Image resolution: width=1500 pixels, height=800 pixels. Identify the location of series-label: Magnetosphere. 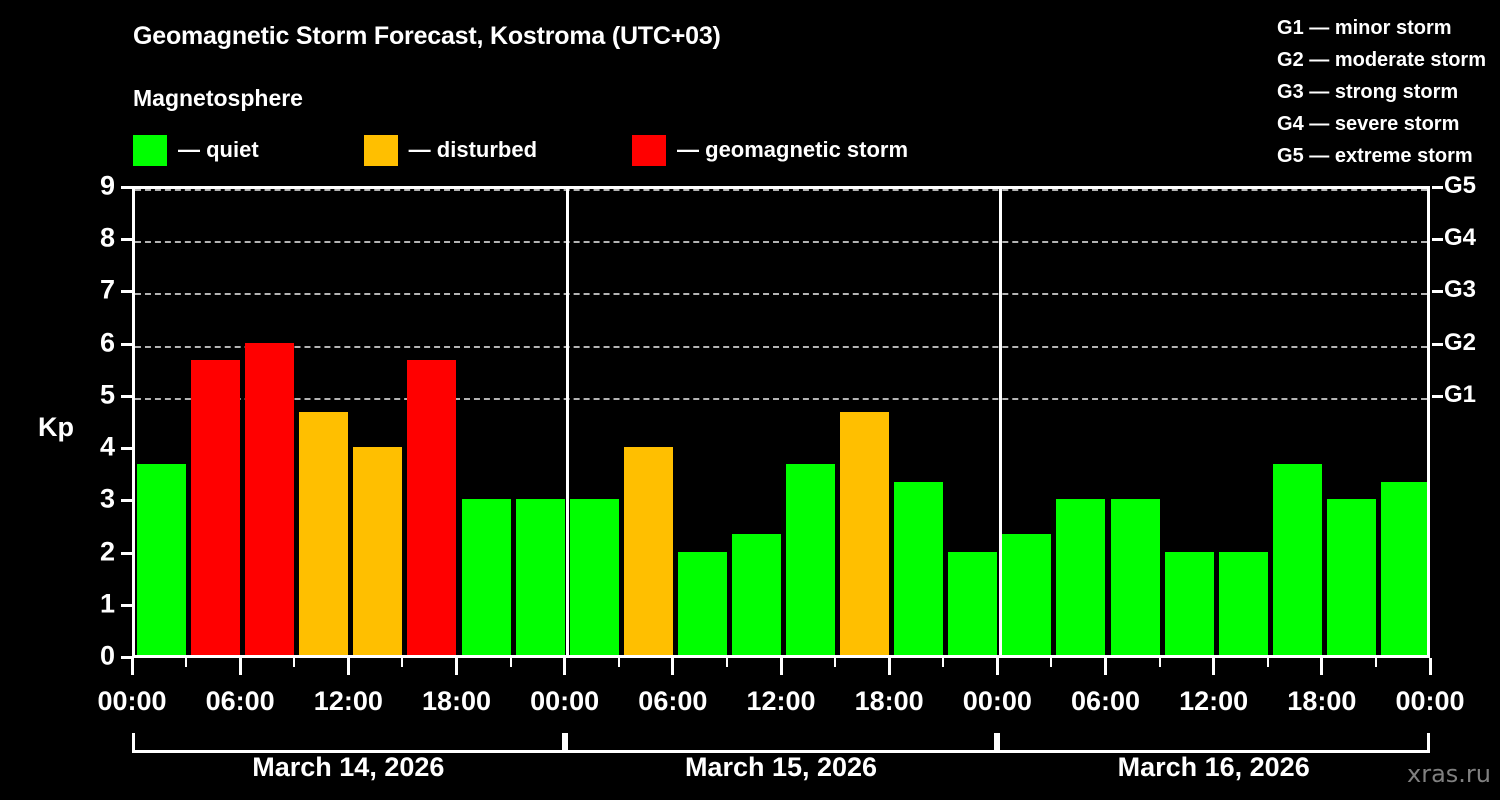
(218, 98).